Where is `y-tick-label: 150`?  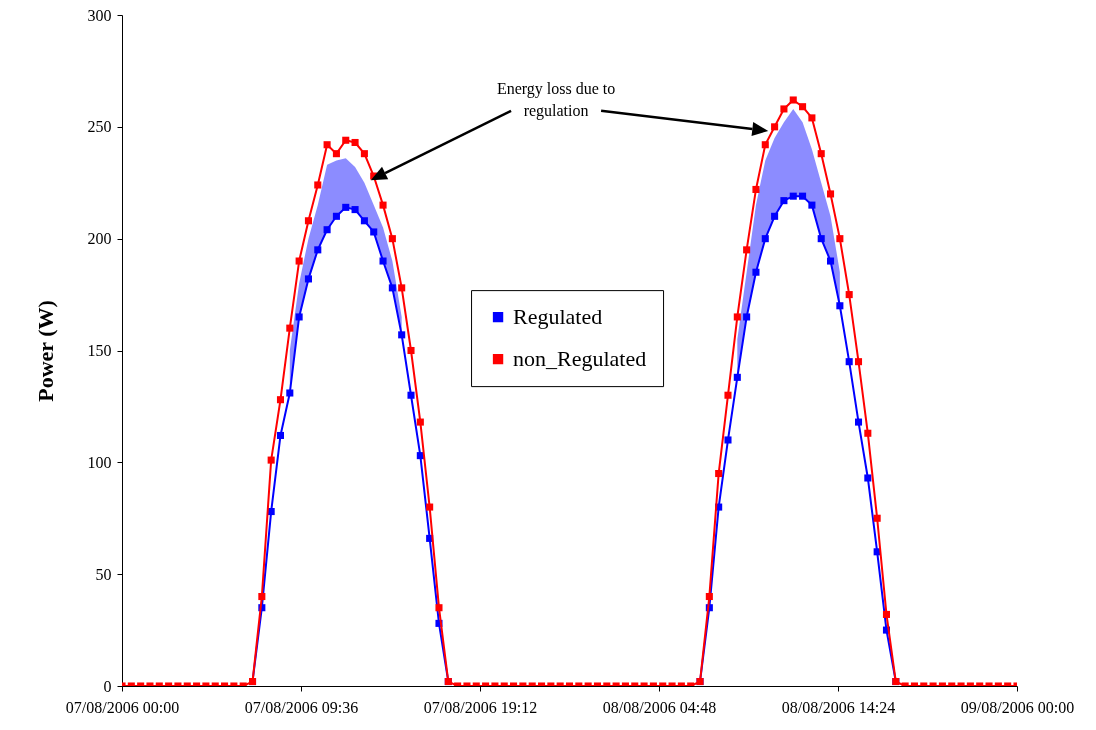
y-tick-label: 150 is located at coordinates (99, 350).